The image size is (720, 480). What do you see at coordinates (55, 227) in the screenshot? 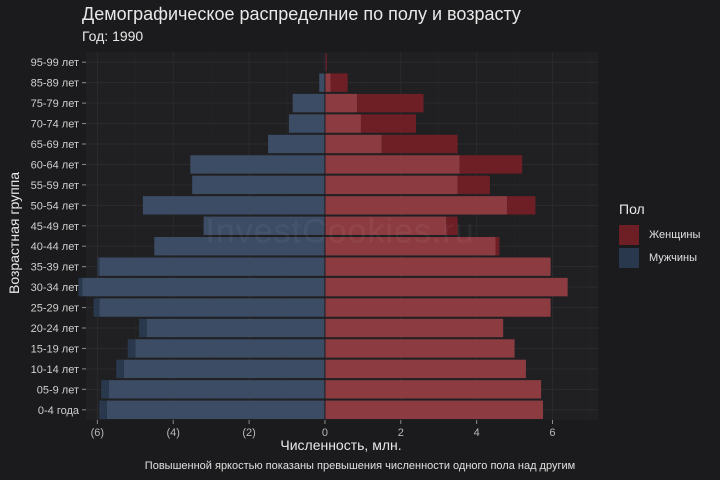
I see `y-tick-label: 45-49 лет` at bounding box center [55, 227].